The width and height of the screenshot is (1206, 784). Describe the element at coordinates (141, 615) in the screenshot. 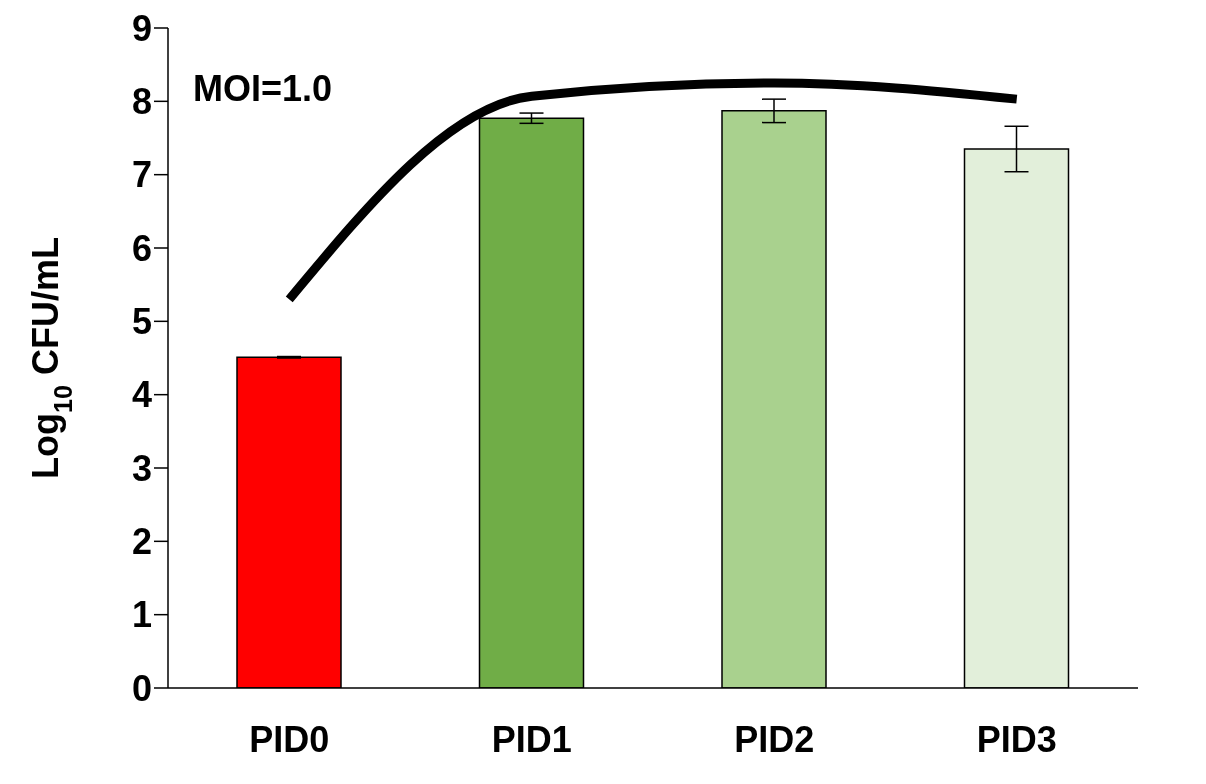

I see `y-tick-label: 1` at that location.